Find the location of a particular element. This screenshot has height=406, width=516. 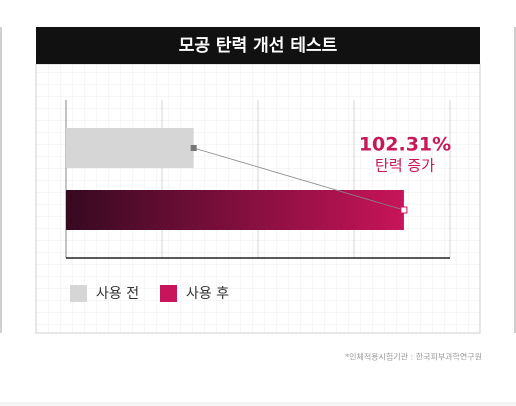

annotation-text: 탄력 증가 is located at coordinates (405, 166).